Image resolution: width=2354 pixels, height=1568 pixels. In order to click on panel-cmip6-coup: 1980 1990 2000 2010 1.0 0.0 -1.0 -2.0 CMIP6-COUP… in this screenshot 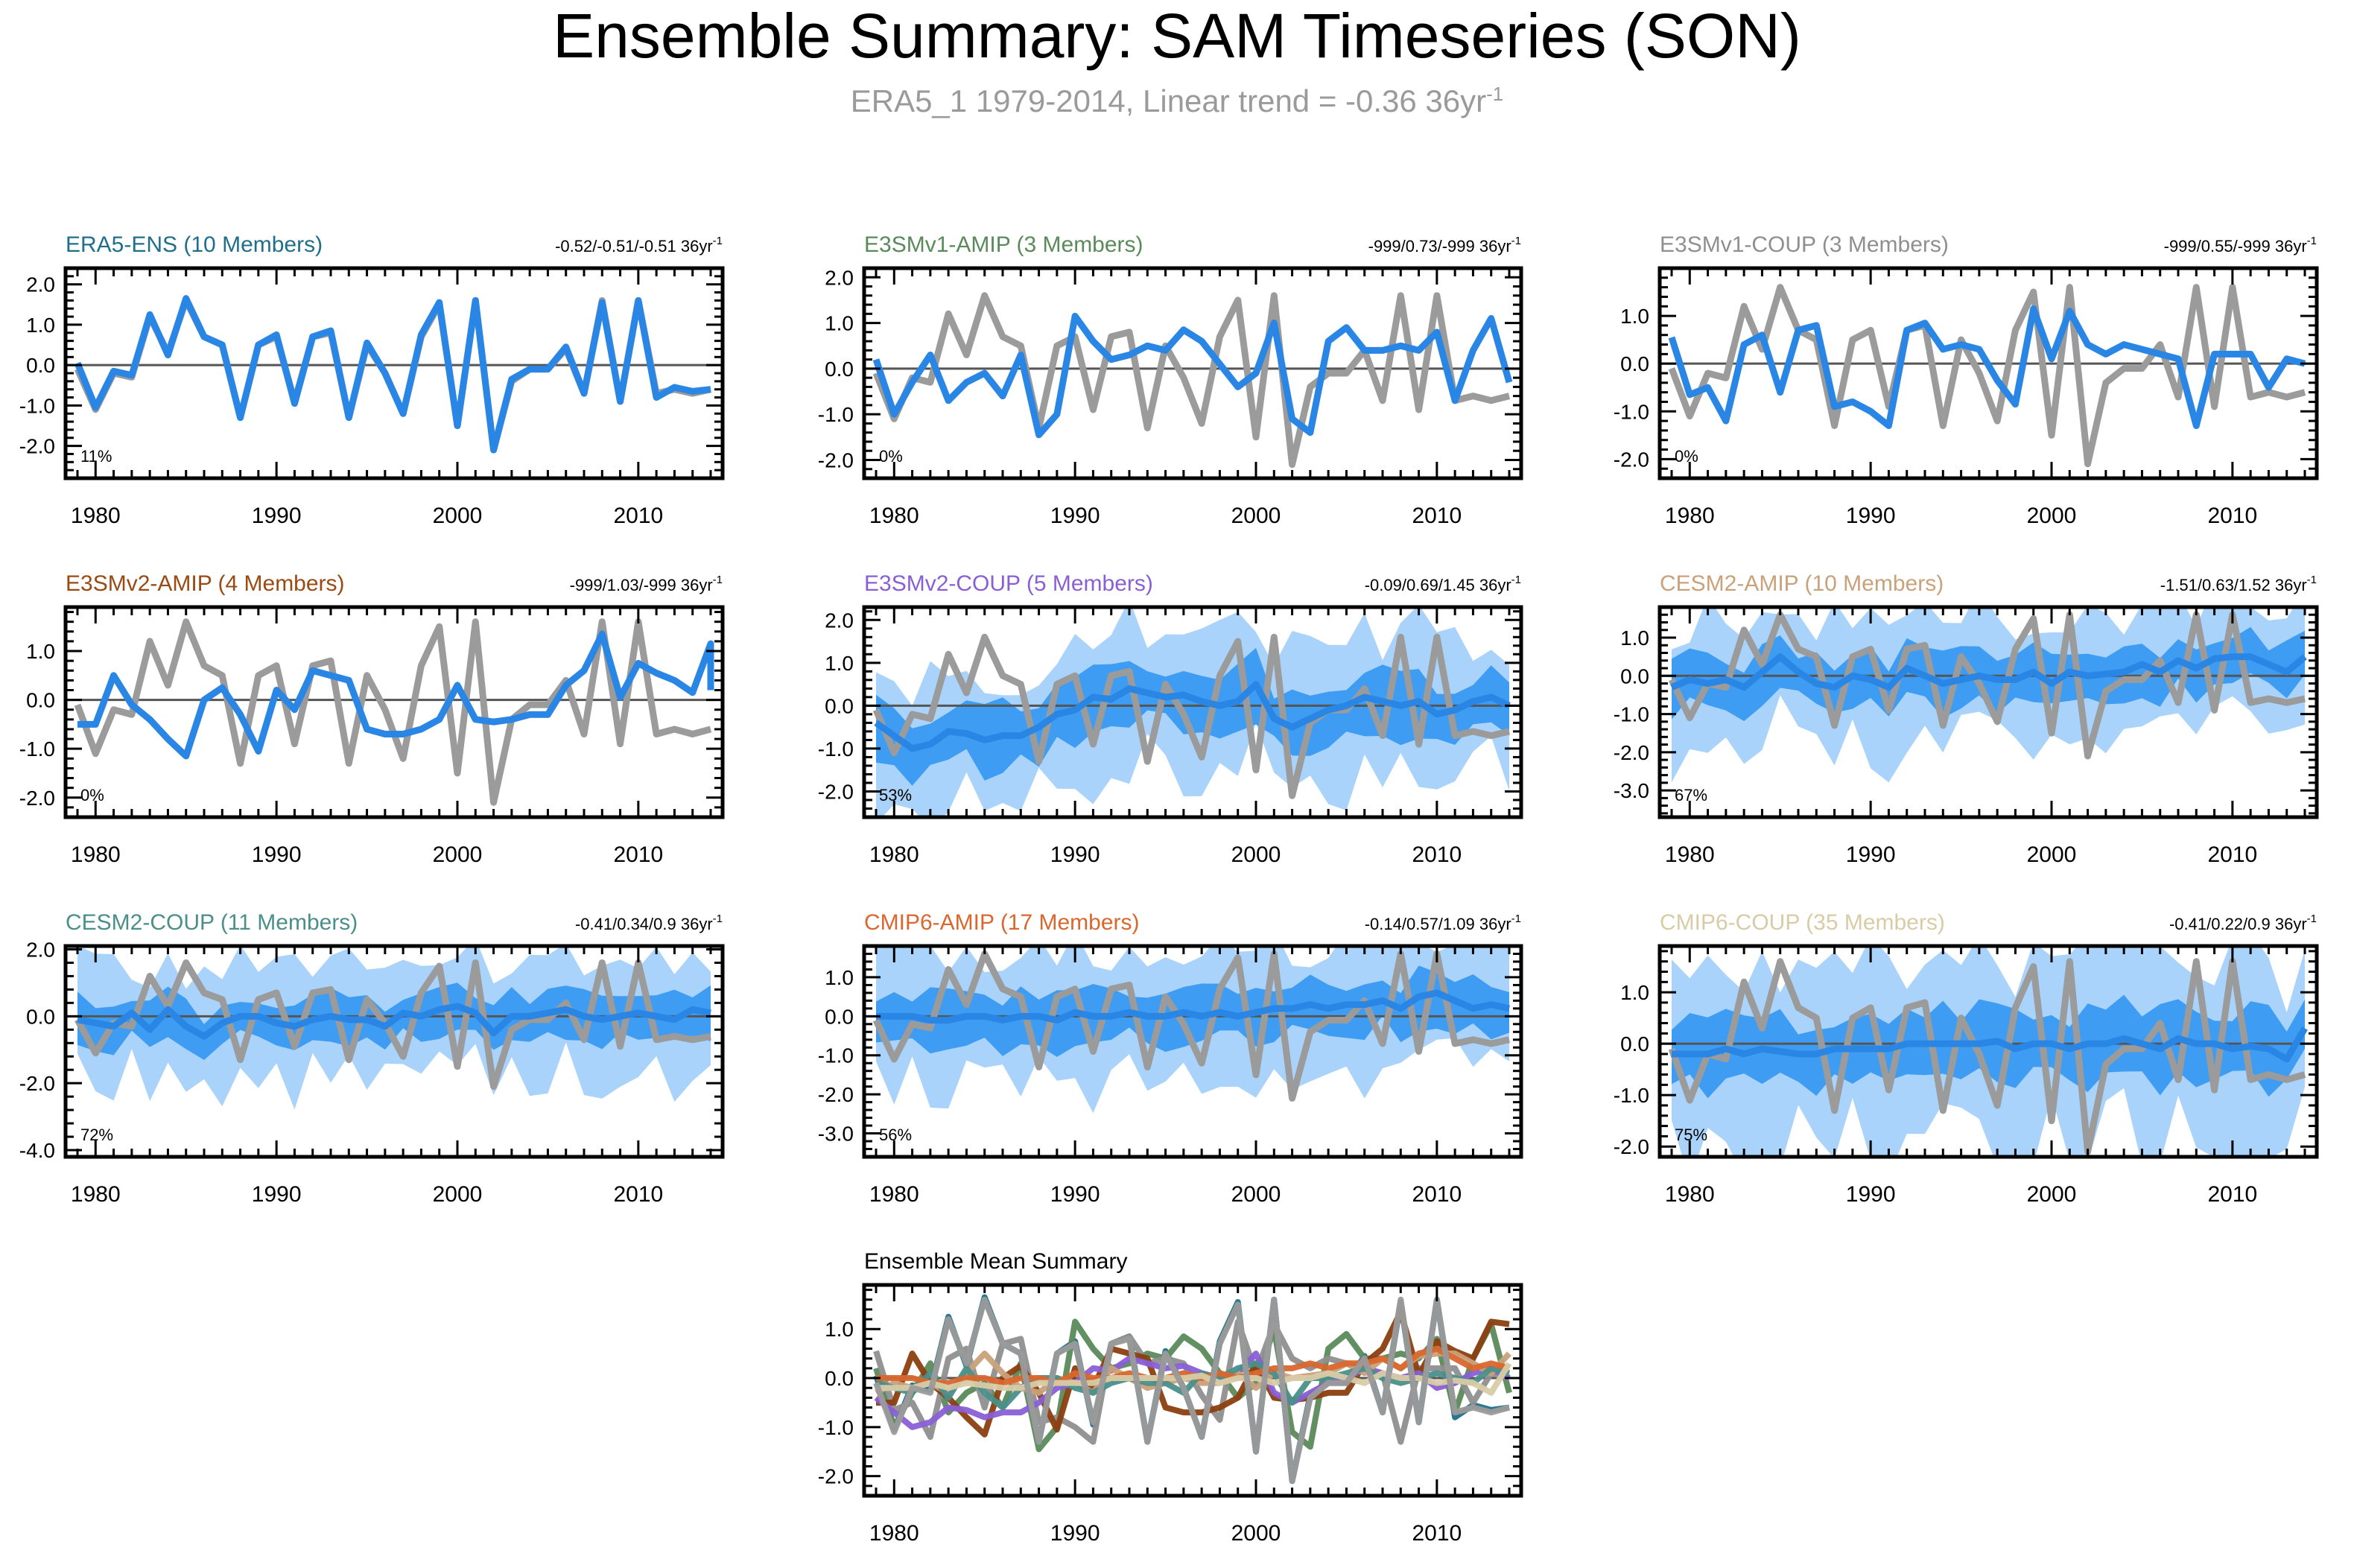, I will do `click(1966, 1059)`.